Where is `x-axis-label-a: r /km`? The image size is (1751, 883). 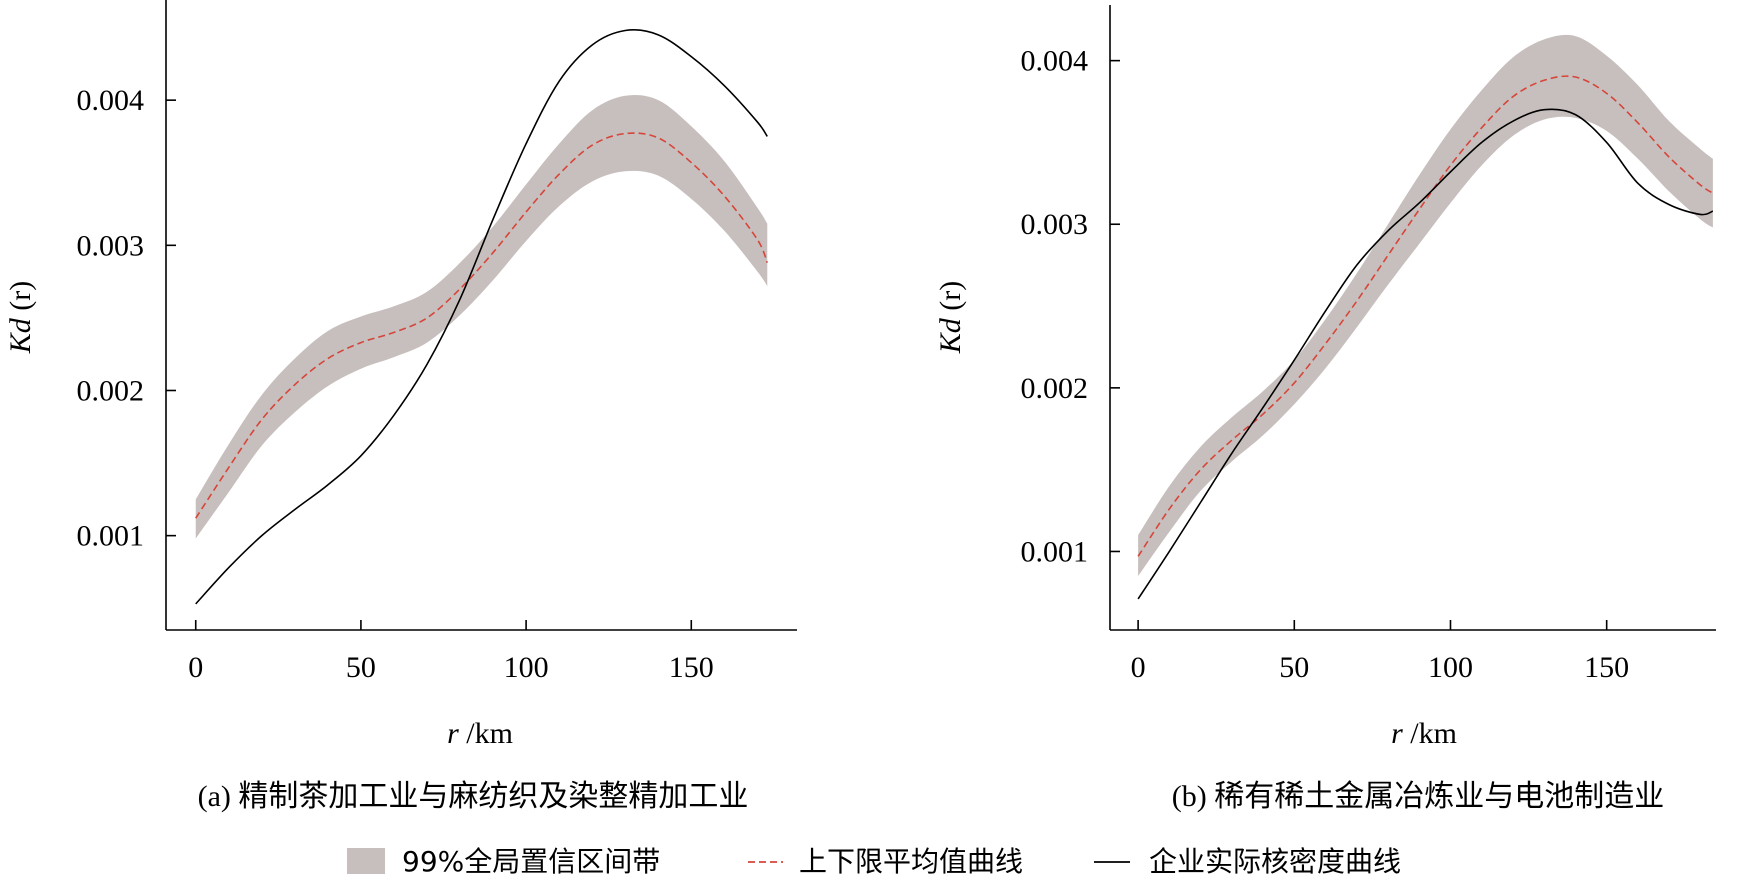
x-axis-label-a: r /km is located at coordinates (480, 733).